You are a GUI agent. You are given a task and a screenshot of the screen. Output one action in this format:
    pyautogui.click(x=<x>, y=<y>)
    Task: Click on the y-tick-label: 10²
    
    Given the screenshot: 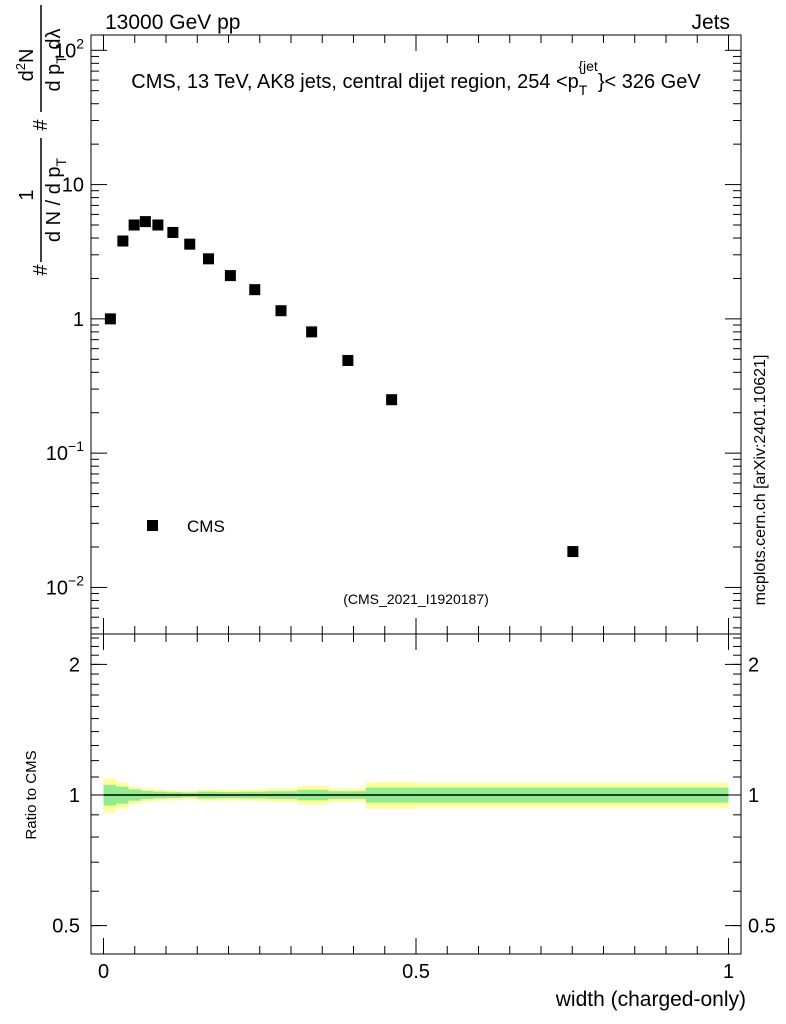 What is the action you would take?
    pyautogui.click(x=69, y=48)
    